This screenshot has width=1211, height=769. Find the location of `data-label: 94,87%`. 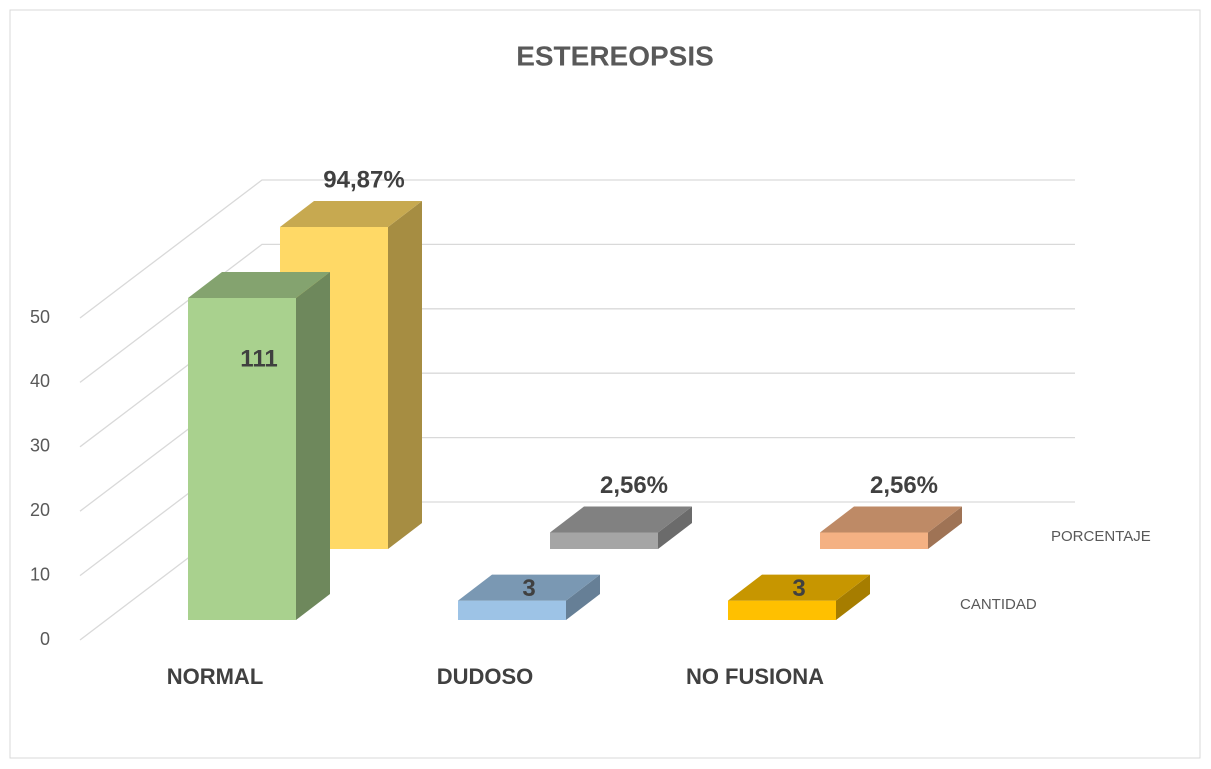

data-label: 94,87% is located at coordinates (363, 179).